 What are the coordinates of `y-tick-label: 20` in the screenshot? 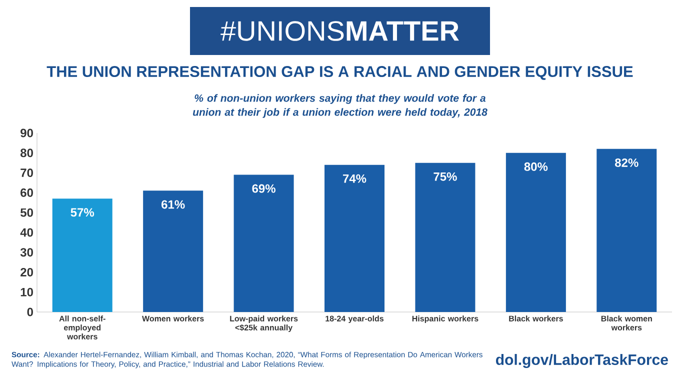 It's located at (26, 272).